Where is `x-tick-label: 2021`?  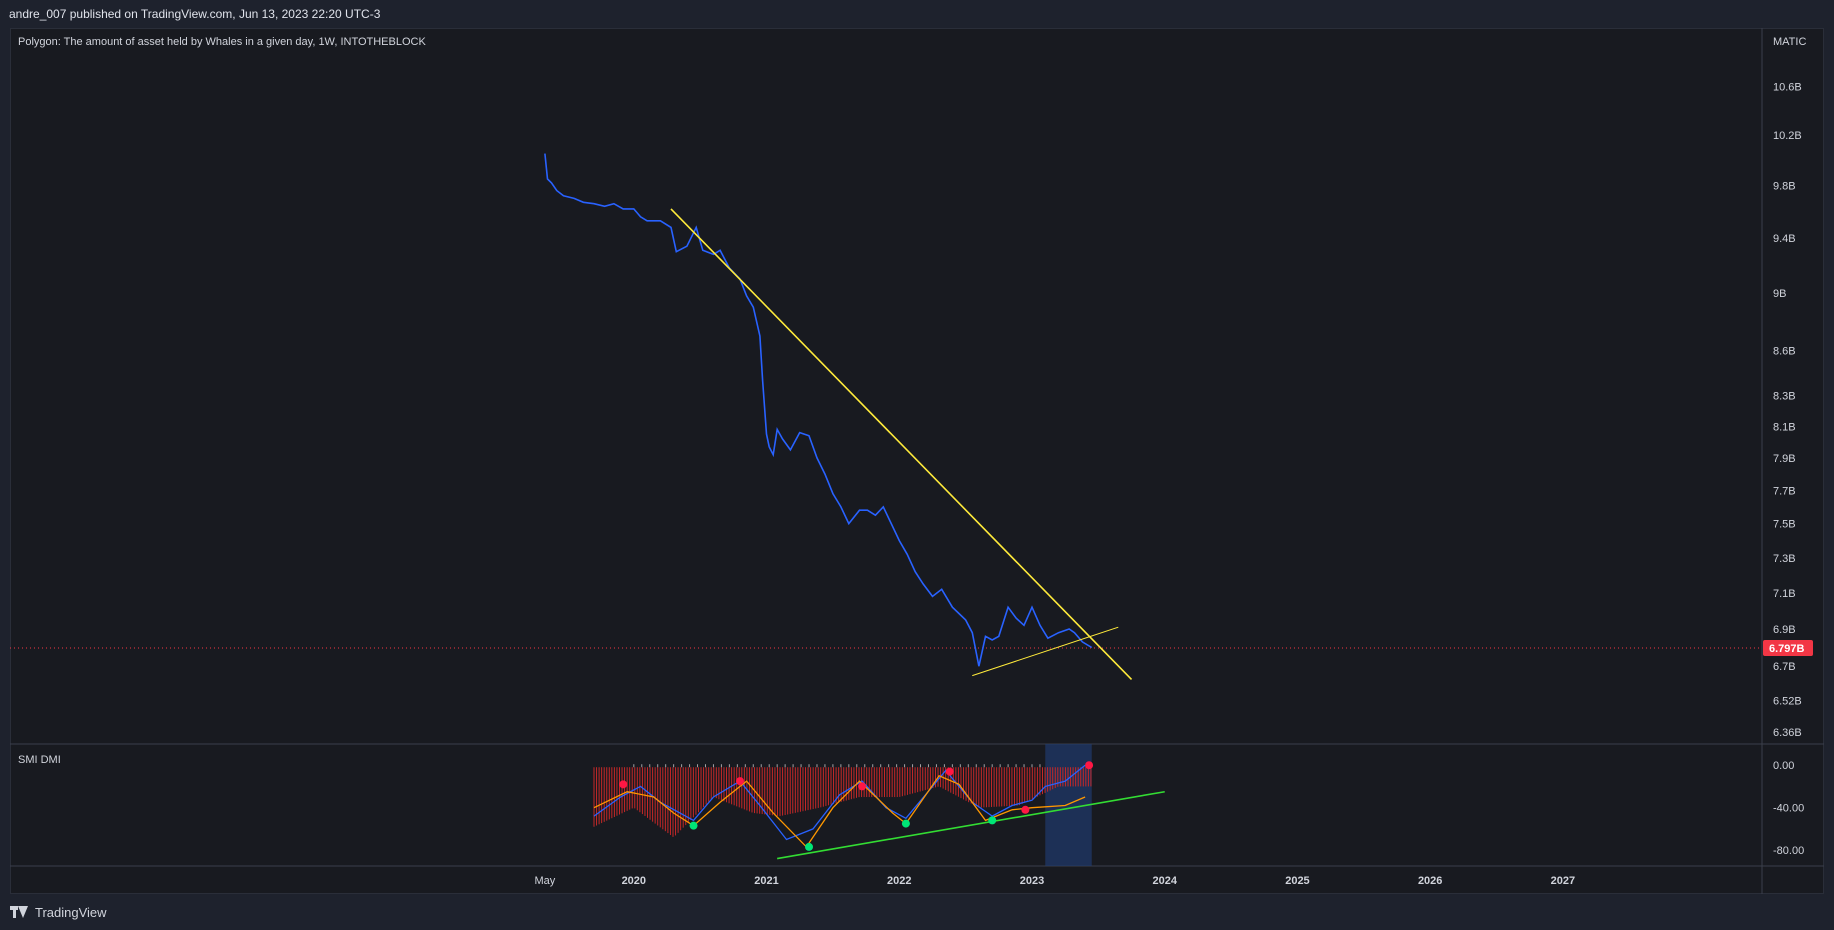 x-tick-label: 2021 is located at coordinates (766, 881).